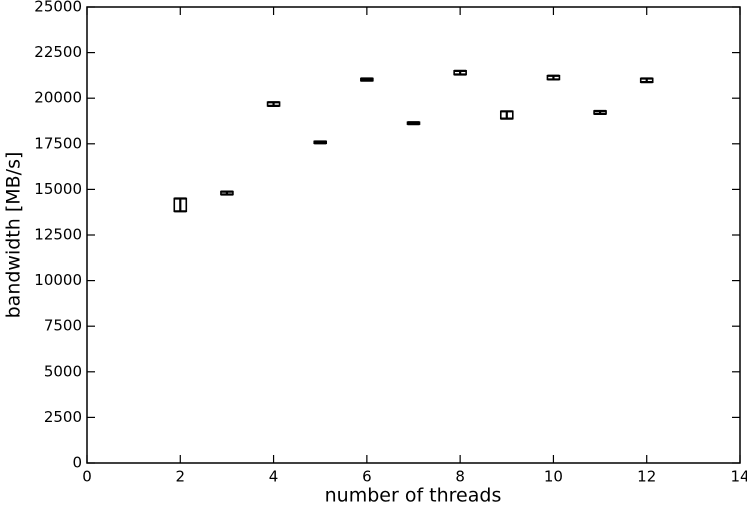 The image size is (747, 509). What do you see at coordinates (58, 52) in the screenshot?
I see `y-tick-label: 22500` at bounding box center [58, 52].